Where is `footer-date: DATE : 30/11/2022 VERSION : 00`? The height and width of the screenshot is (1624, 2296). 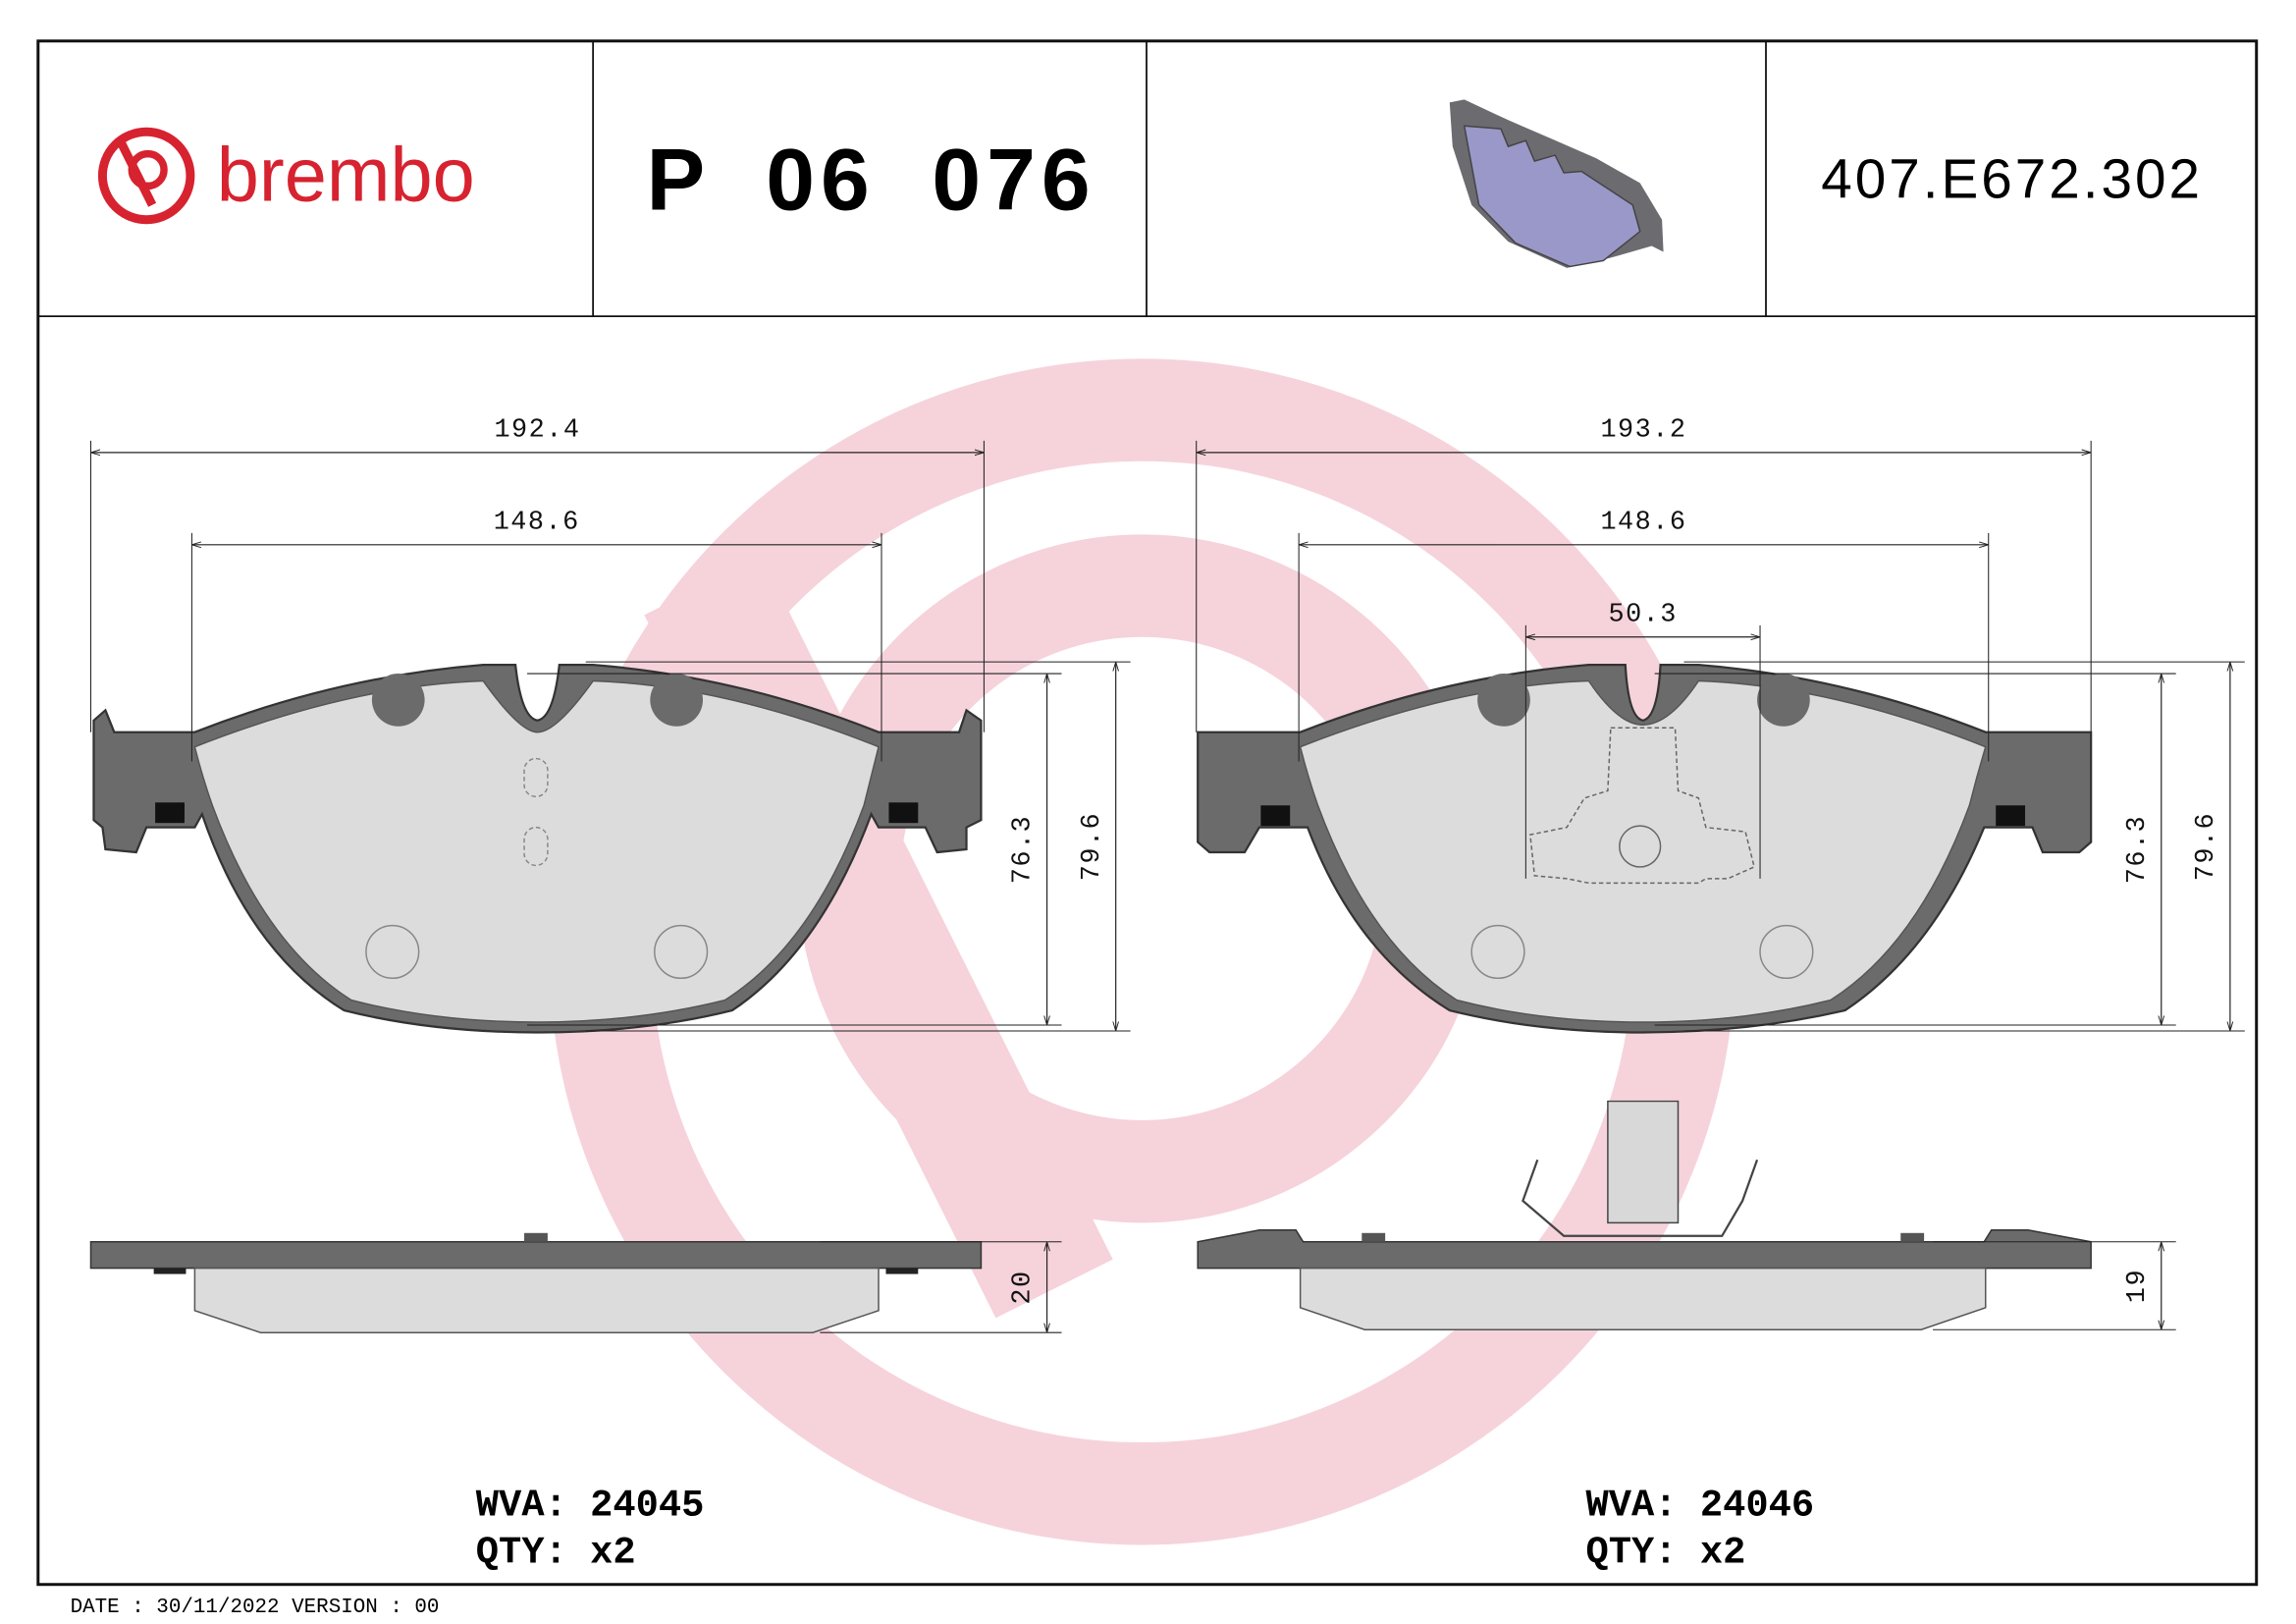
footer-date: DATE : 30/11/2022 VERSION : 00 is located at coordinates (255, 1608).